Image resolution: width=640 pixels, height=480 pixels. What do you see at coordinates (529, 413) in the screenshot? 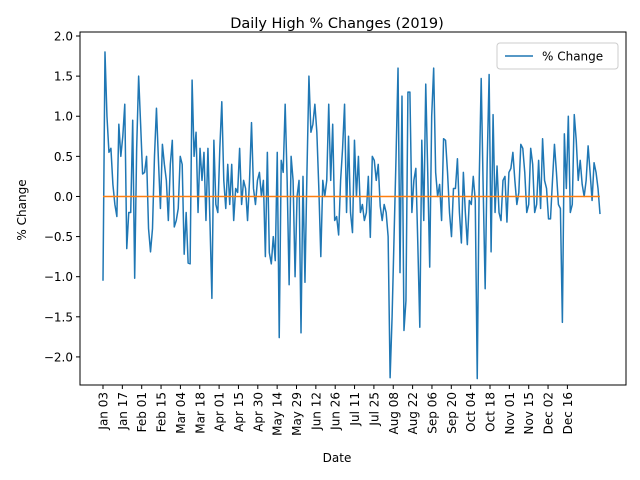
I see `x-tick-label: Nov 15` at bounding box center [529, 413].